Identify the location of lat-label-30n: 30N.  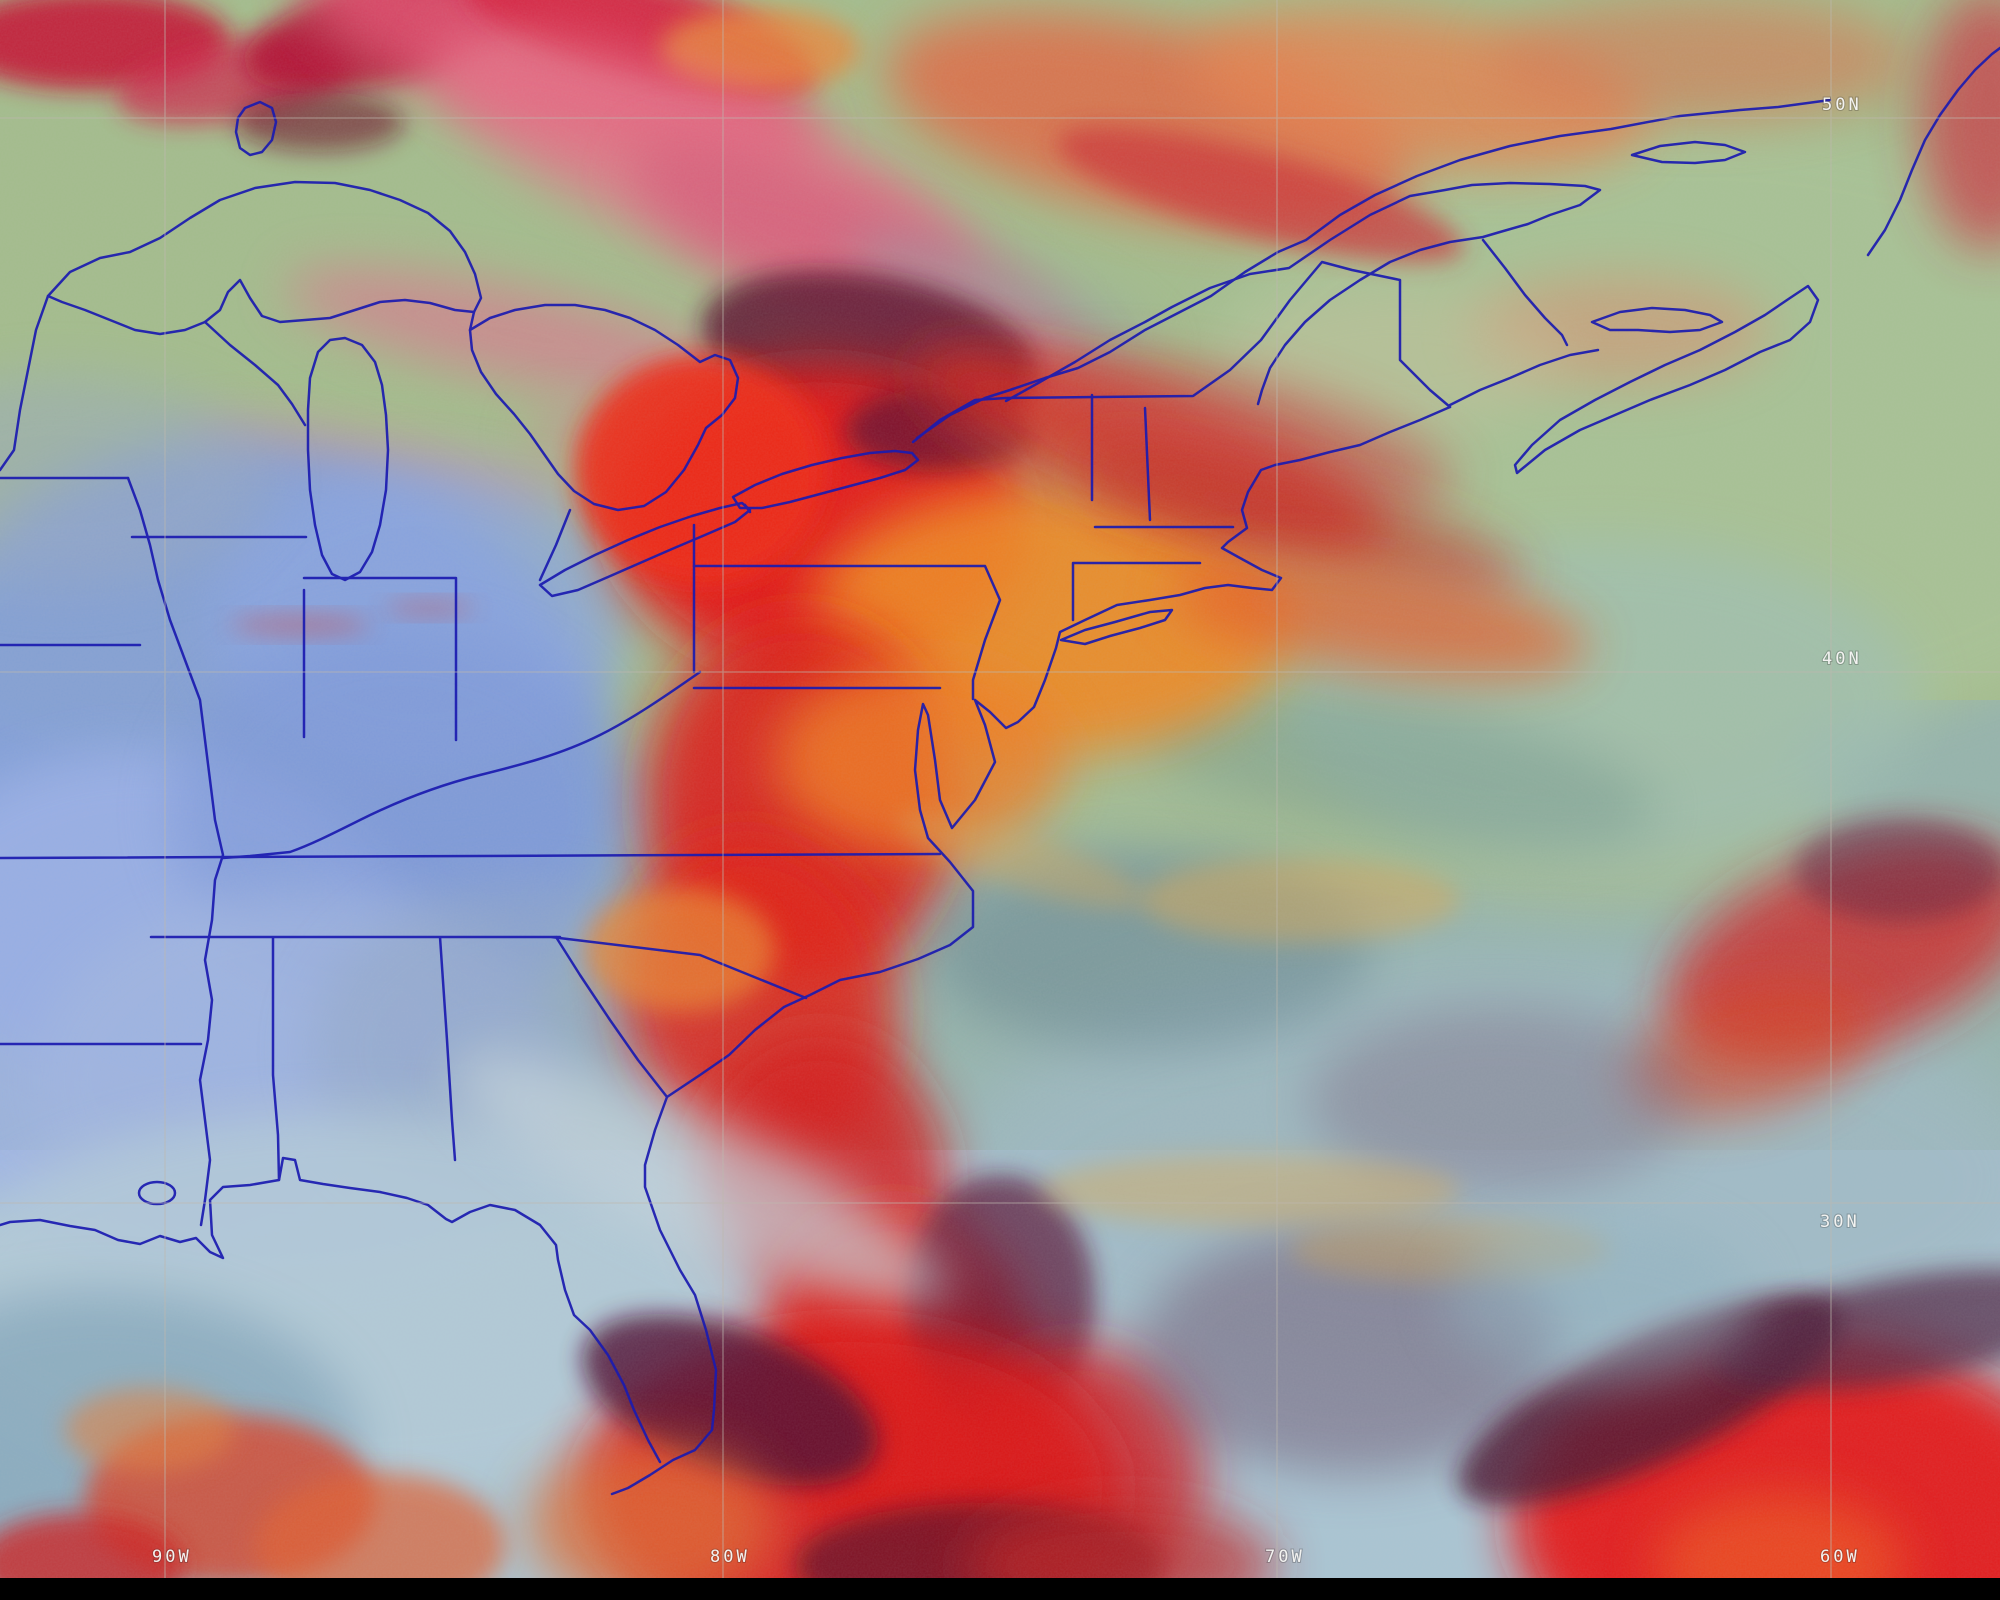
(1840, 1222).